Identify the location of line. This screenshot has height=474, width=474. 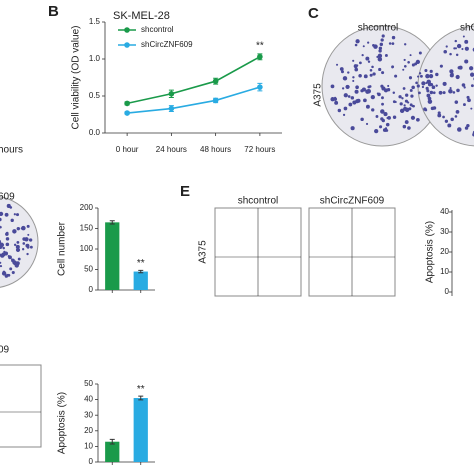
(194, 100).